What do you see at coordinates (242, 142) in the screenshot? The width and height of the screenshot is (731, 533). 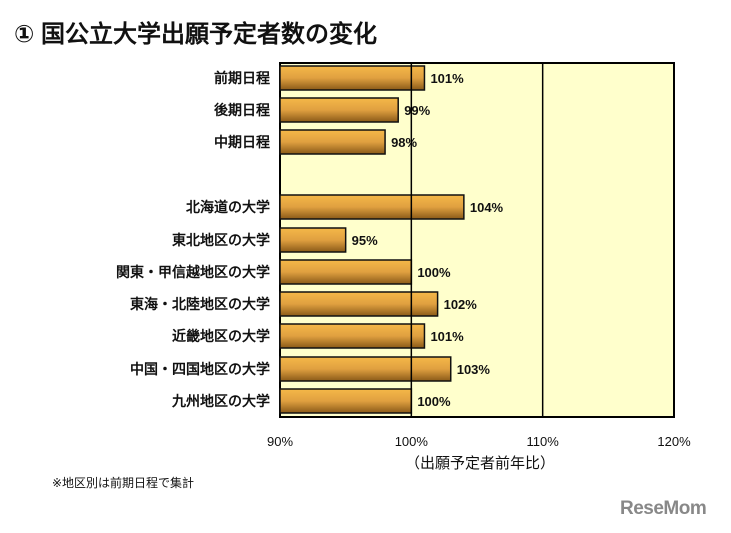 I see `category-label-2: 中期日程` at bounding box center [242, 142].